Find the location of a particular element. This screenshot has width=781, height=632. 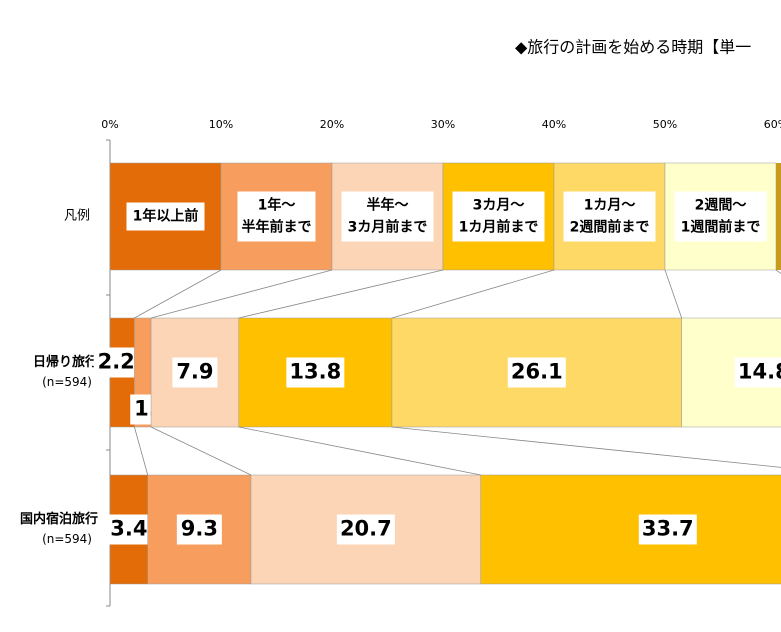

x-tick-label: 10% is located at coordinates (221, 124).